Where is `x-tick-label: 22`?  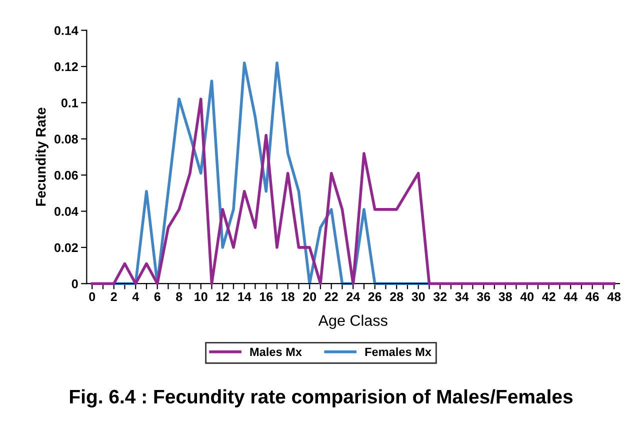
x-tick-label: 22 is located at coordinates (331, 297).